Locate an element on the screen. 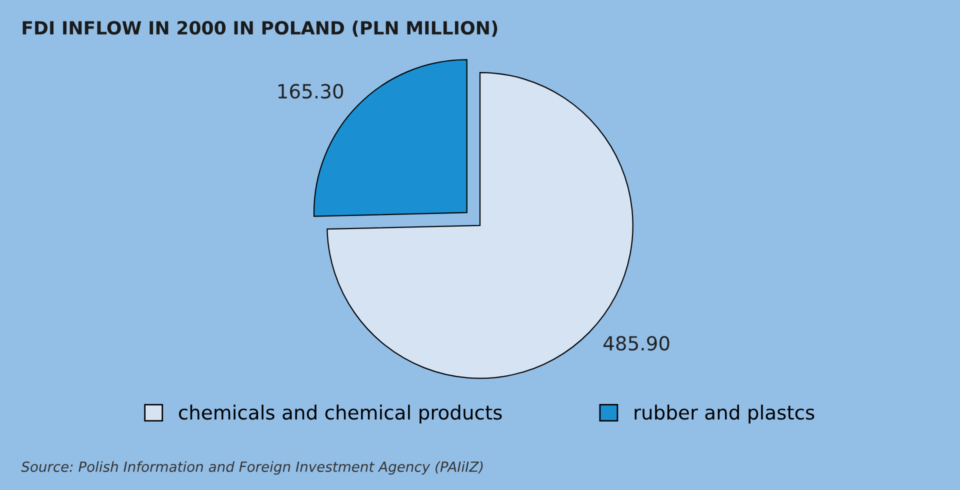  data-label: 165.30 is located at coordinates (311, 91).